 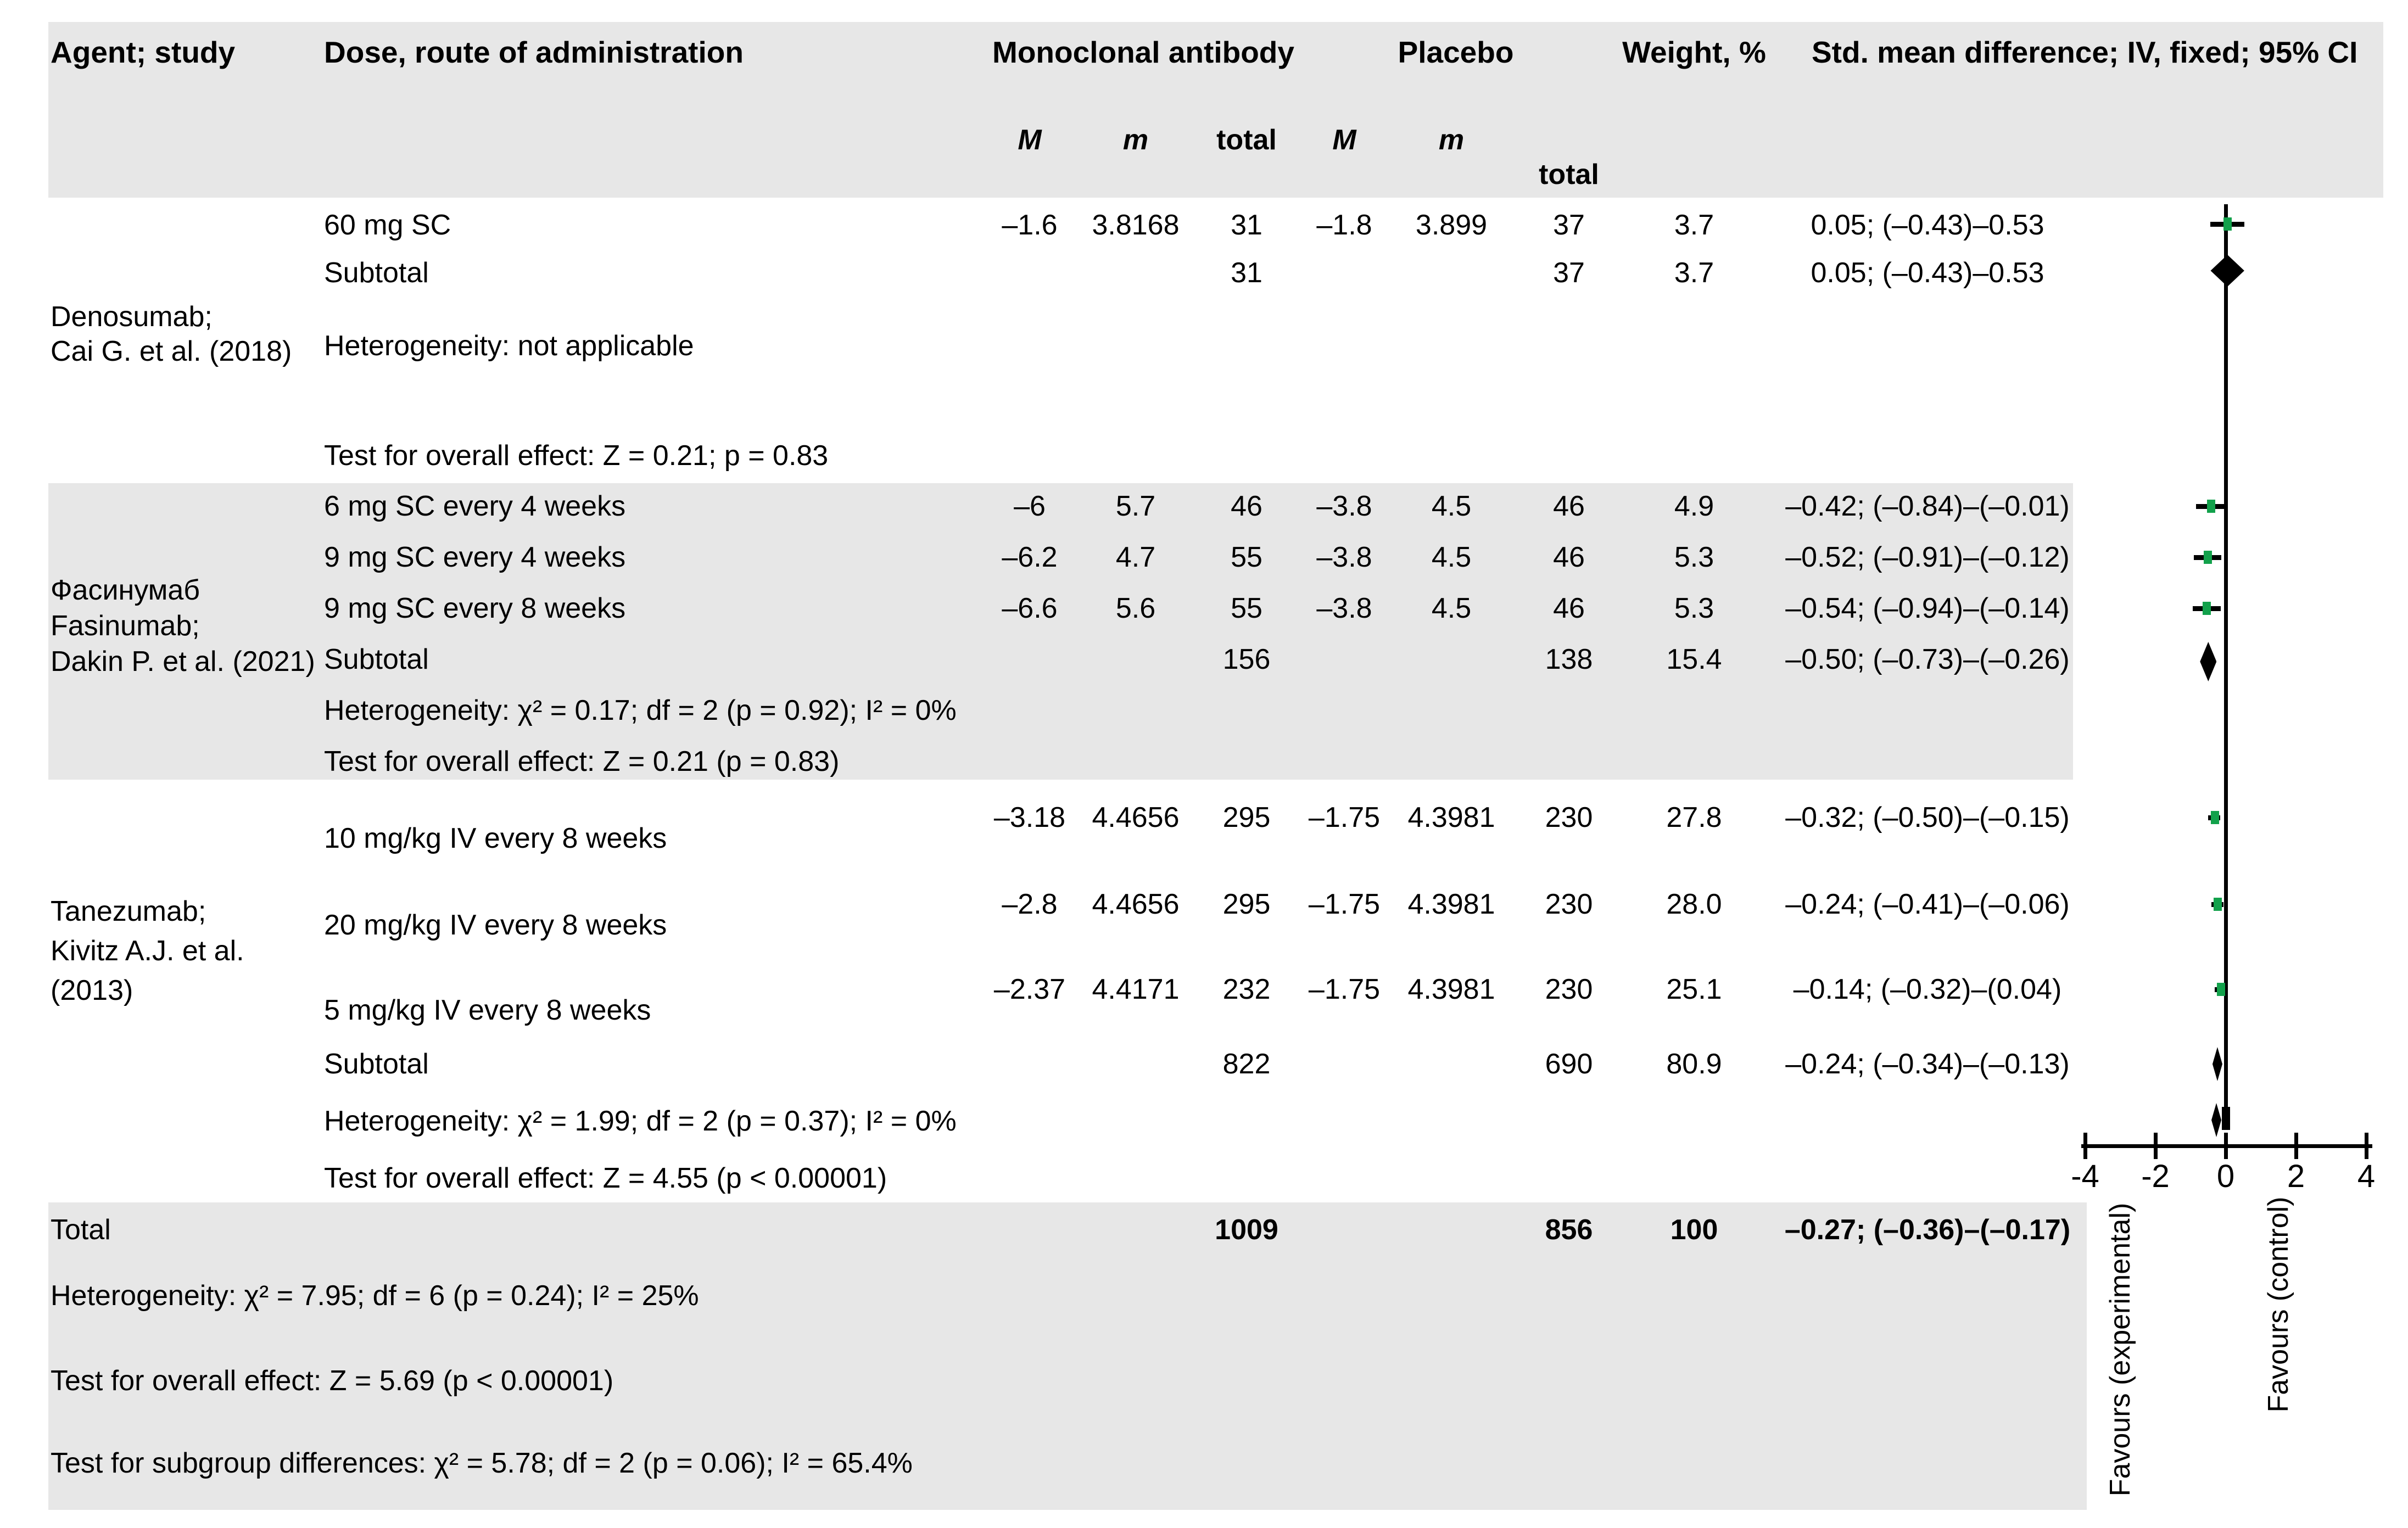 I want to click on column-header-dose: Dose, route of administration, so click(x=534, y=52).